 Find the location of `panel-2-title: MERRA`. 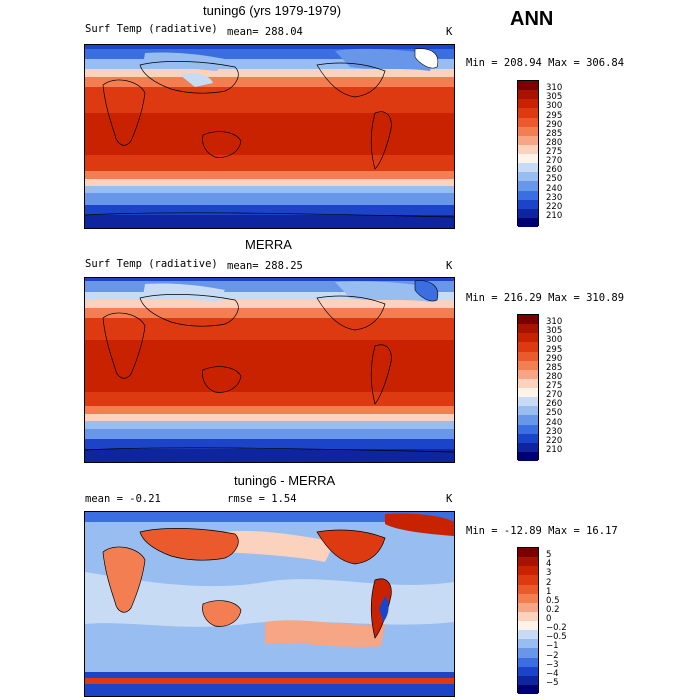

panel-2-title: MERRA is located at coordinates (268, 244).